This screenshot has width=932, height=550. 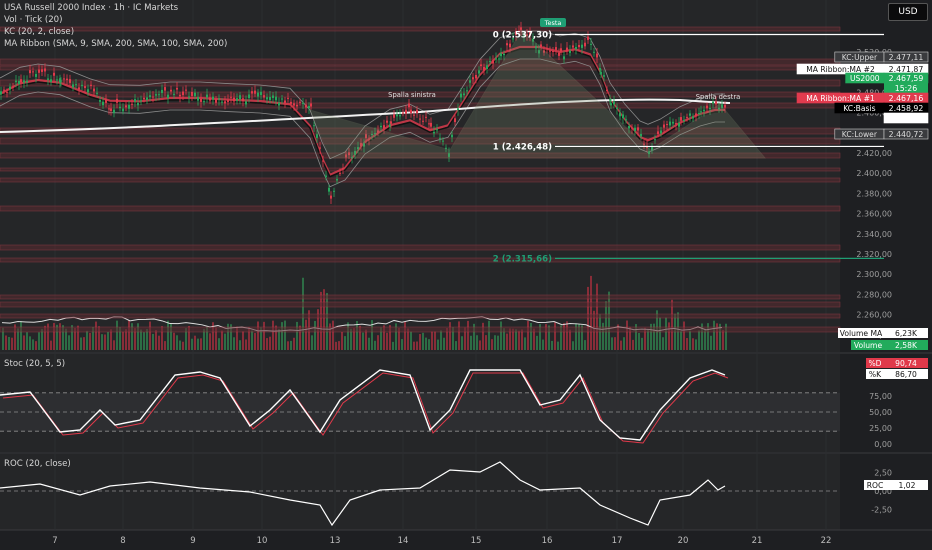 What do you see at coordinates (874, 214) in the screenshot?
I see `price-tick-label: 2.360,00` at bounding box center [874, 214].